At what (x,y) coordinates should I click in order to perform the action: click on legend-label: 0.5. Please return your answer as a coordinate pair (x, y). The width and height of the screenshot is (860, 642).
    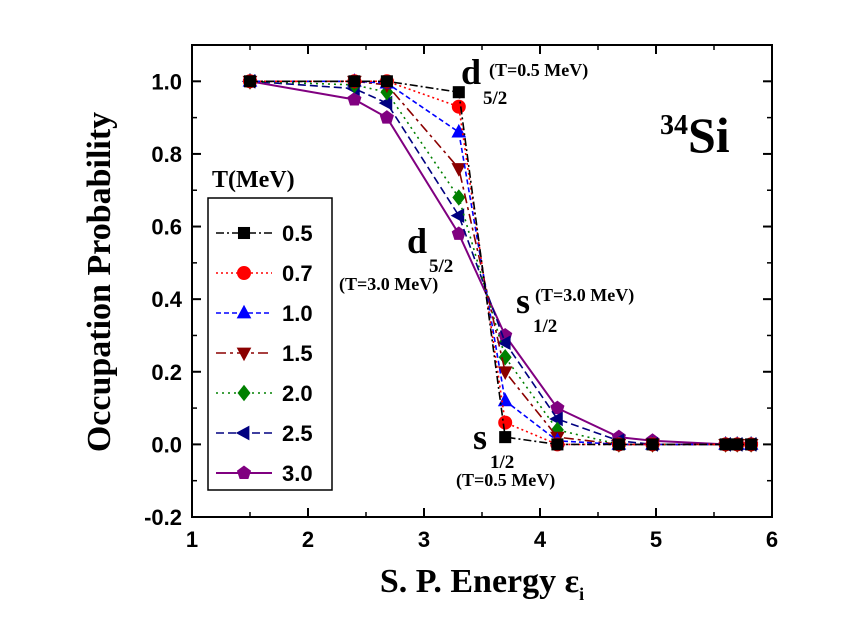
    Looking at the image, I should click on (297, 233).